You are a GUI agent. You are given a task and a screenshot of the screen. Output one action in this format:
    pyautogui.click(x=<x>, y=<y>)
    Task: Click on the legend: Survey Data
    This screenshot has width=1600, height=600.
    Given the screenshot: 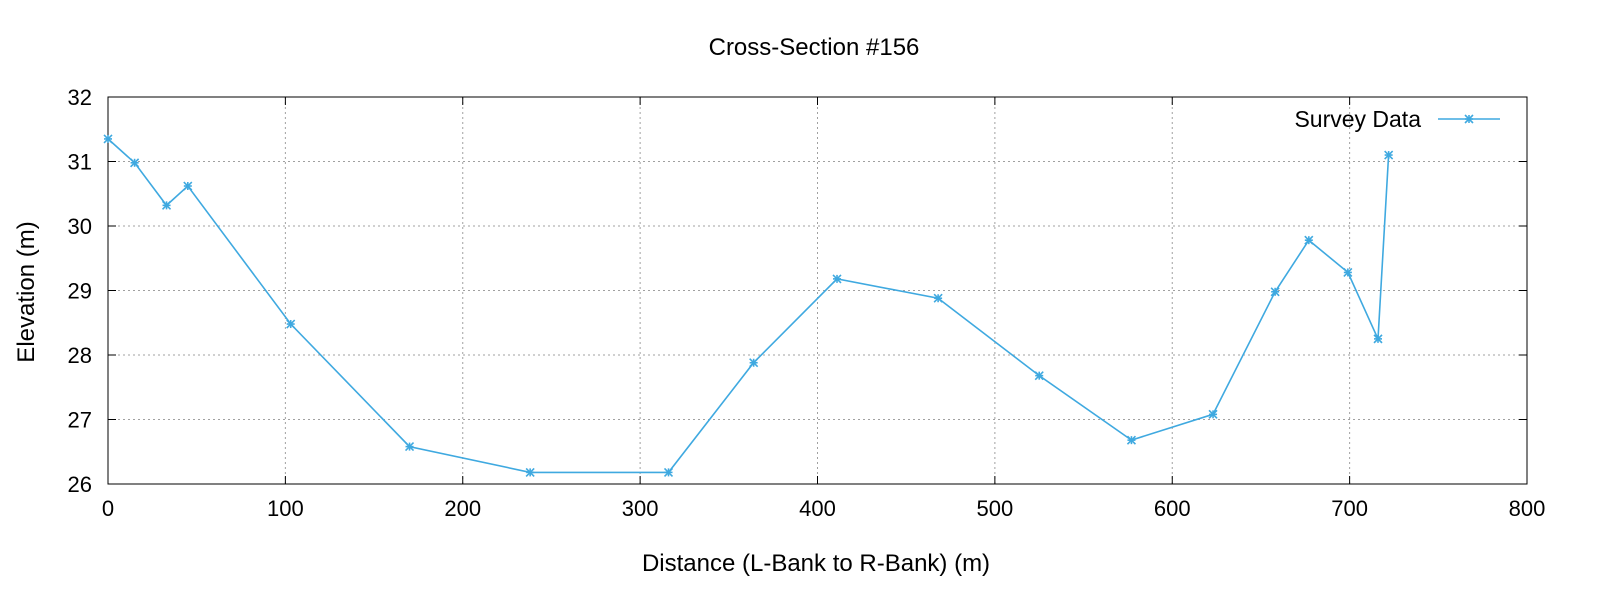 What is the action you would take?
    pyautogui.click(x=1397, y=119)
    